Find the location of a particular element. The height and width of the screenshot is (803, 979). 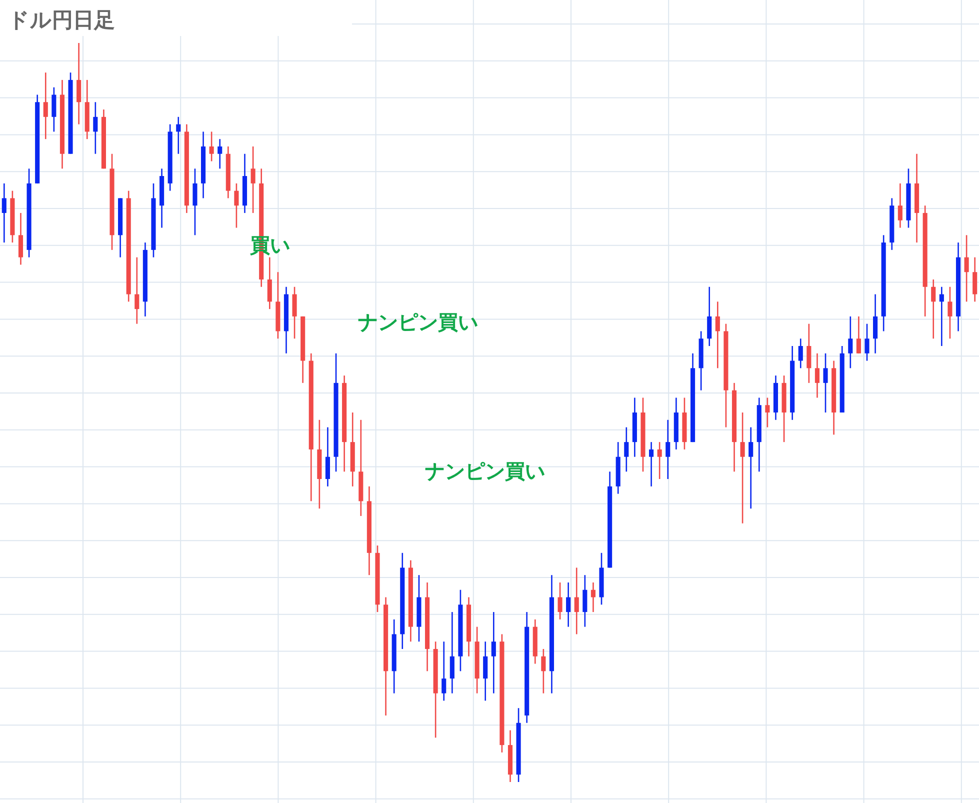

title: ドル円日足 is located at coordinates (61, 20).